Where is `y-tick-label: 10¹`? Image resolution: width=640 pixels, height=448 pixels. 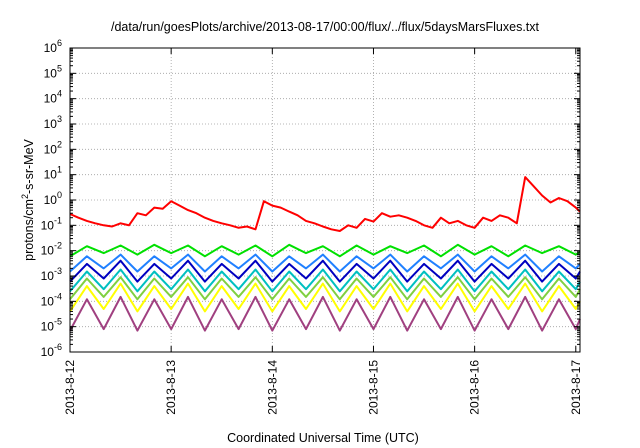 y-tick-label: 10¹ is located at coordinates (53, 173).